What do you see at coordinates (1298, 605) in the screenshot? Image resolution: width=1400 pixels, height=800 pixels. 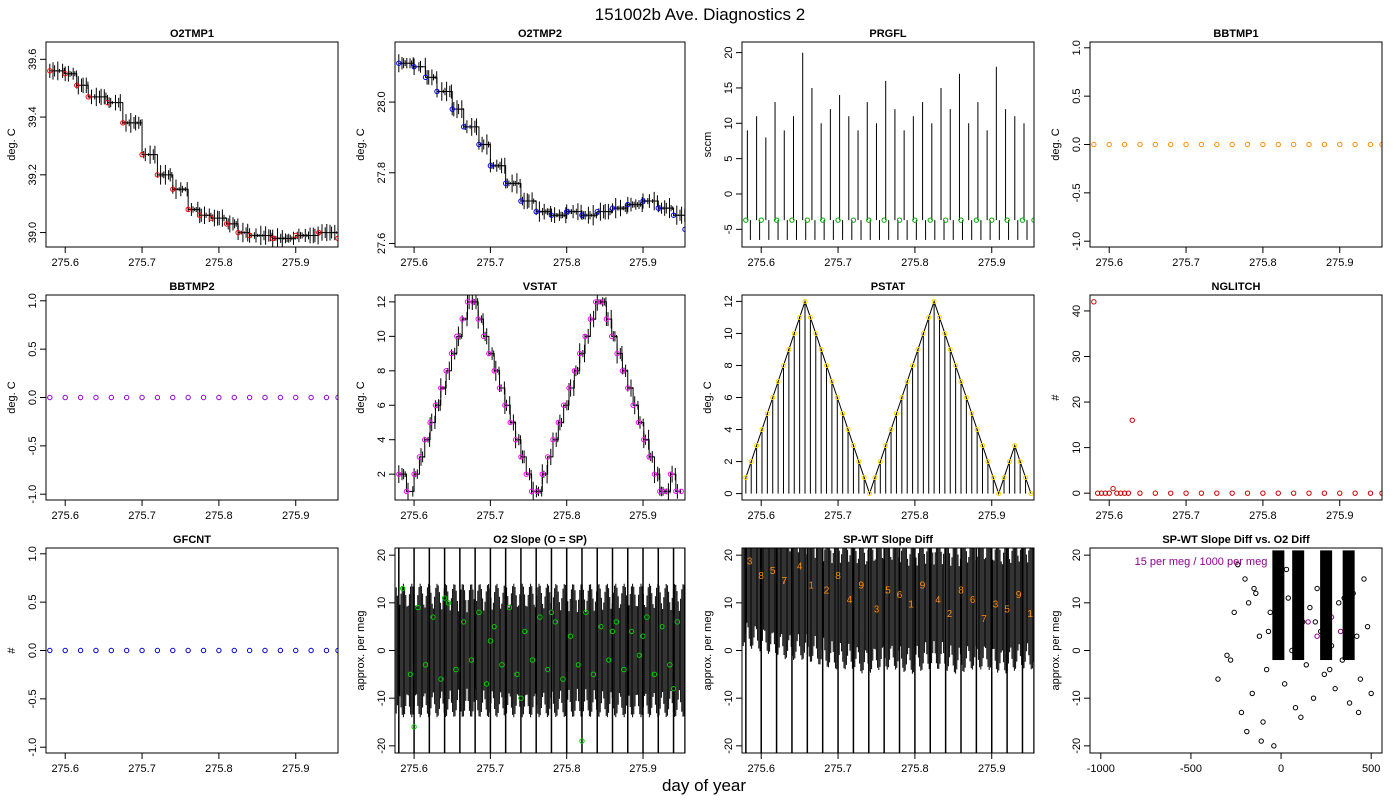 I see `dense-cluster` at bounding box center [1298, 605].